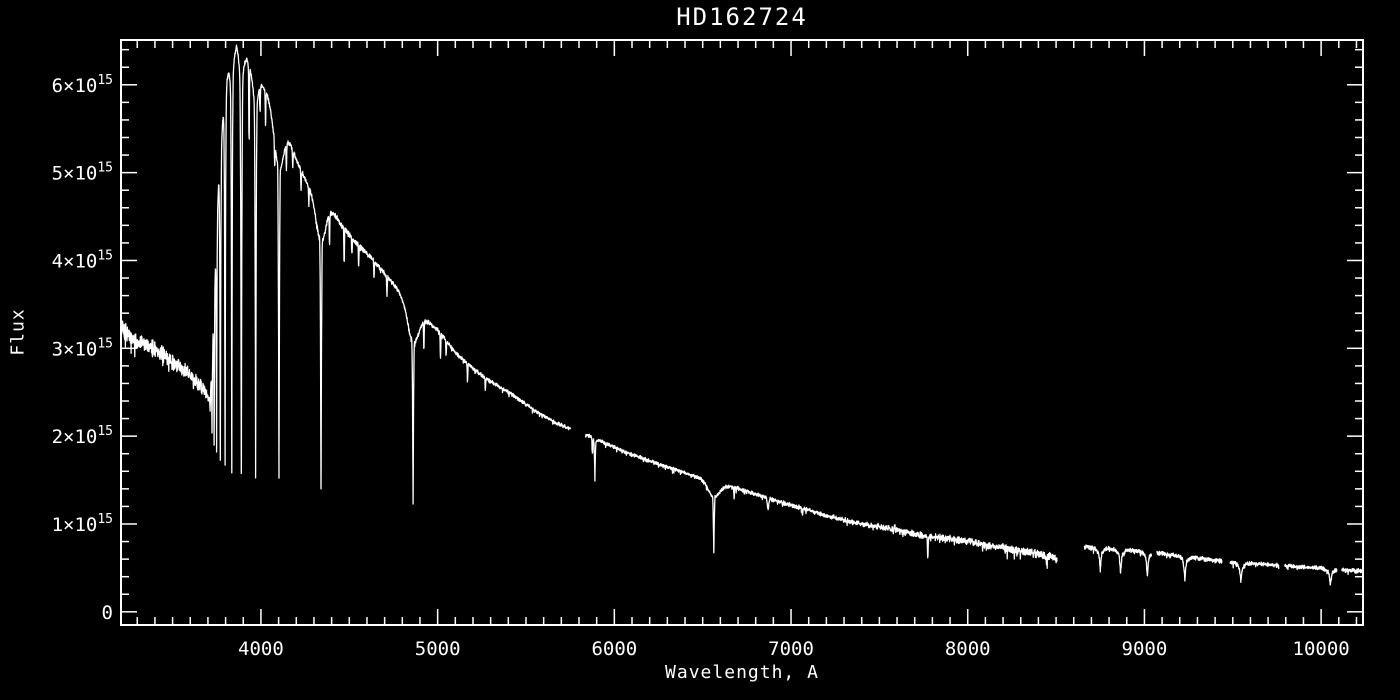 This screenshot has width=1400, height=700. I want to click on y-tick-label: 3×10¹⁵, so click(82, 348).